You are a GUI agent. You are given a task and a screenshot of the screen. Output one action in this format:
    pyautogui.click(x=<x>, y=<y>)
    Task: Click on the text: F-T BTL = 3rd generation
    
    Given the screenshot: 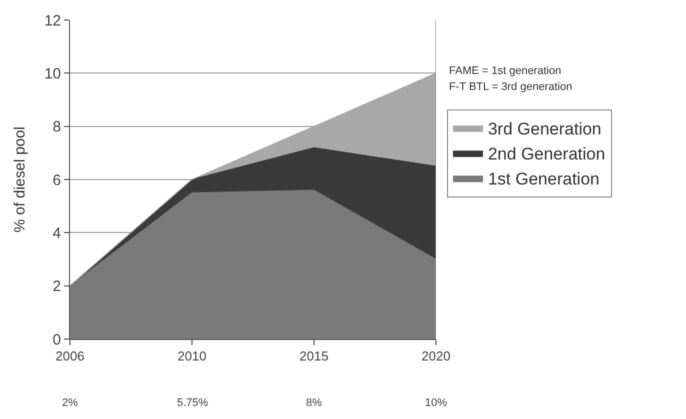 What is the action you would take?
    pyautogui.click(x=510, y=87)
    